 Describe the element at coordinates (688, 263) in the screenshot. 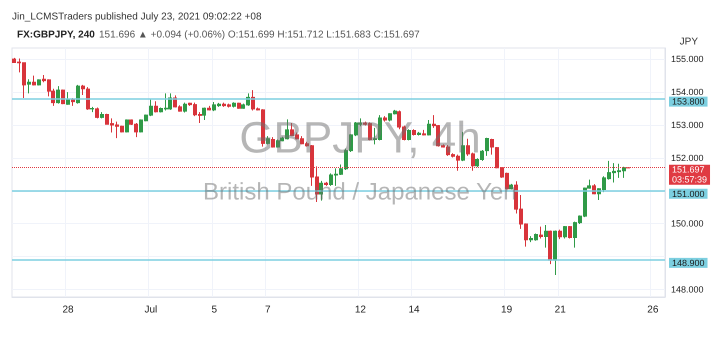

I see `ref-line-label: 148.900` at that location.